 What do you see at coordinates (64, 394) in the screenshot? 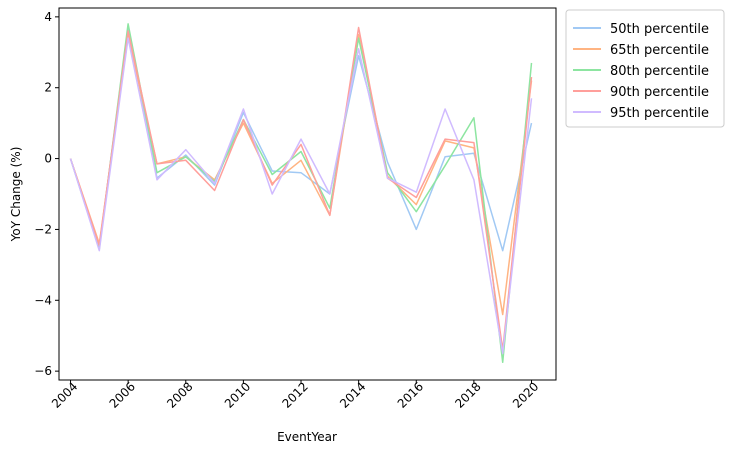
I see `x-tick-label: 2004` at bounding box center [64, 394].